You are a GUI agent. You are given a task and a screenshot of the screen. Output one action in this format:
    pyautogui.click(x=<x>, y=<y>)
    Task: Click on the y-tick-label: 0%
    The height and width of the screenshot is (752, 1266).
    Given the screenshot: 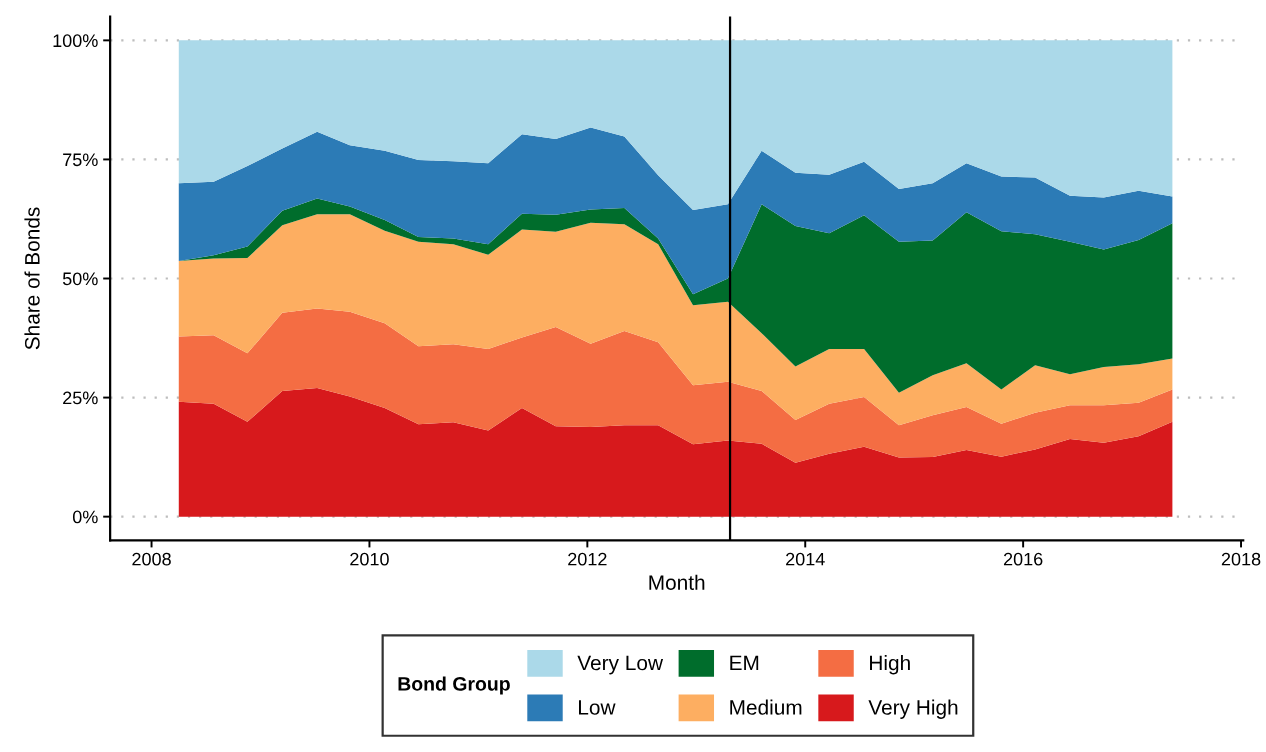 What is the action you would take?
    pyautogui.click(x=85, y=517)
    